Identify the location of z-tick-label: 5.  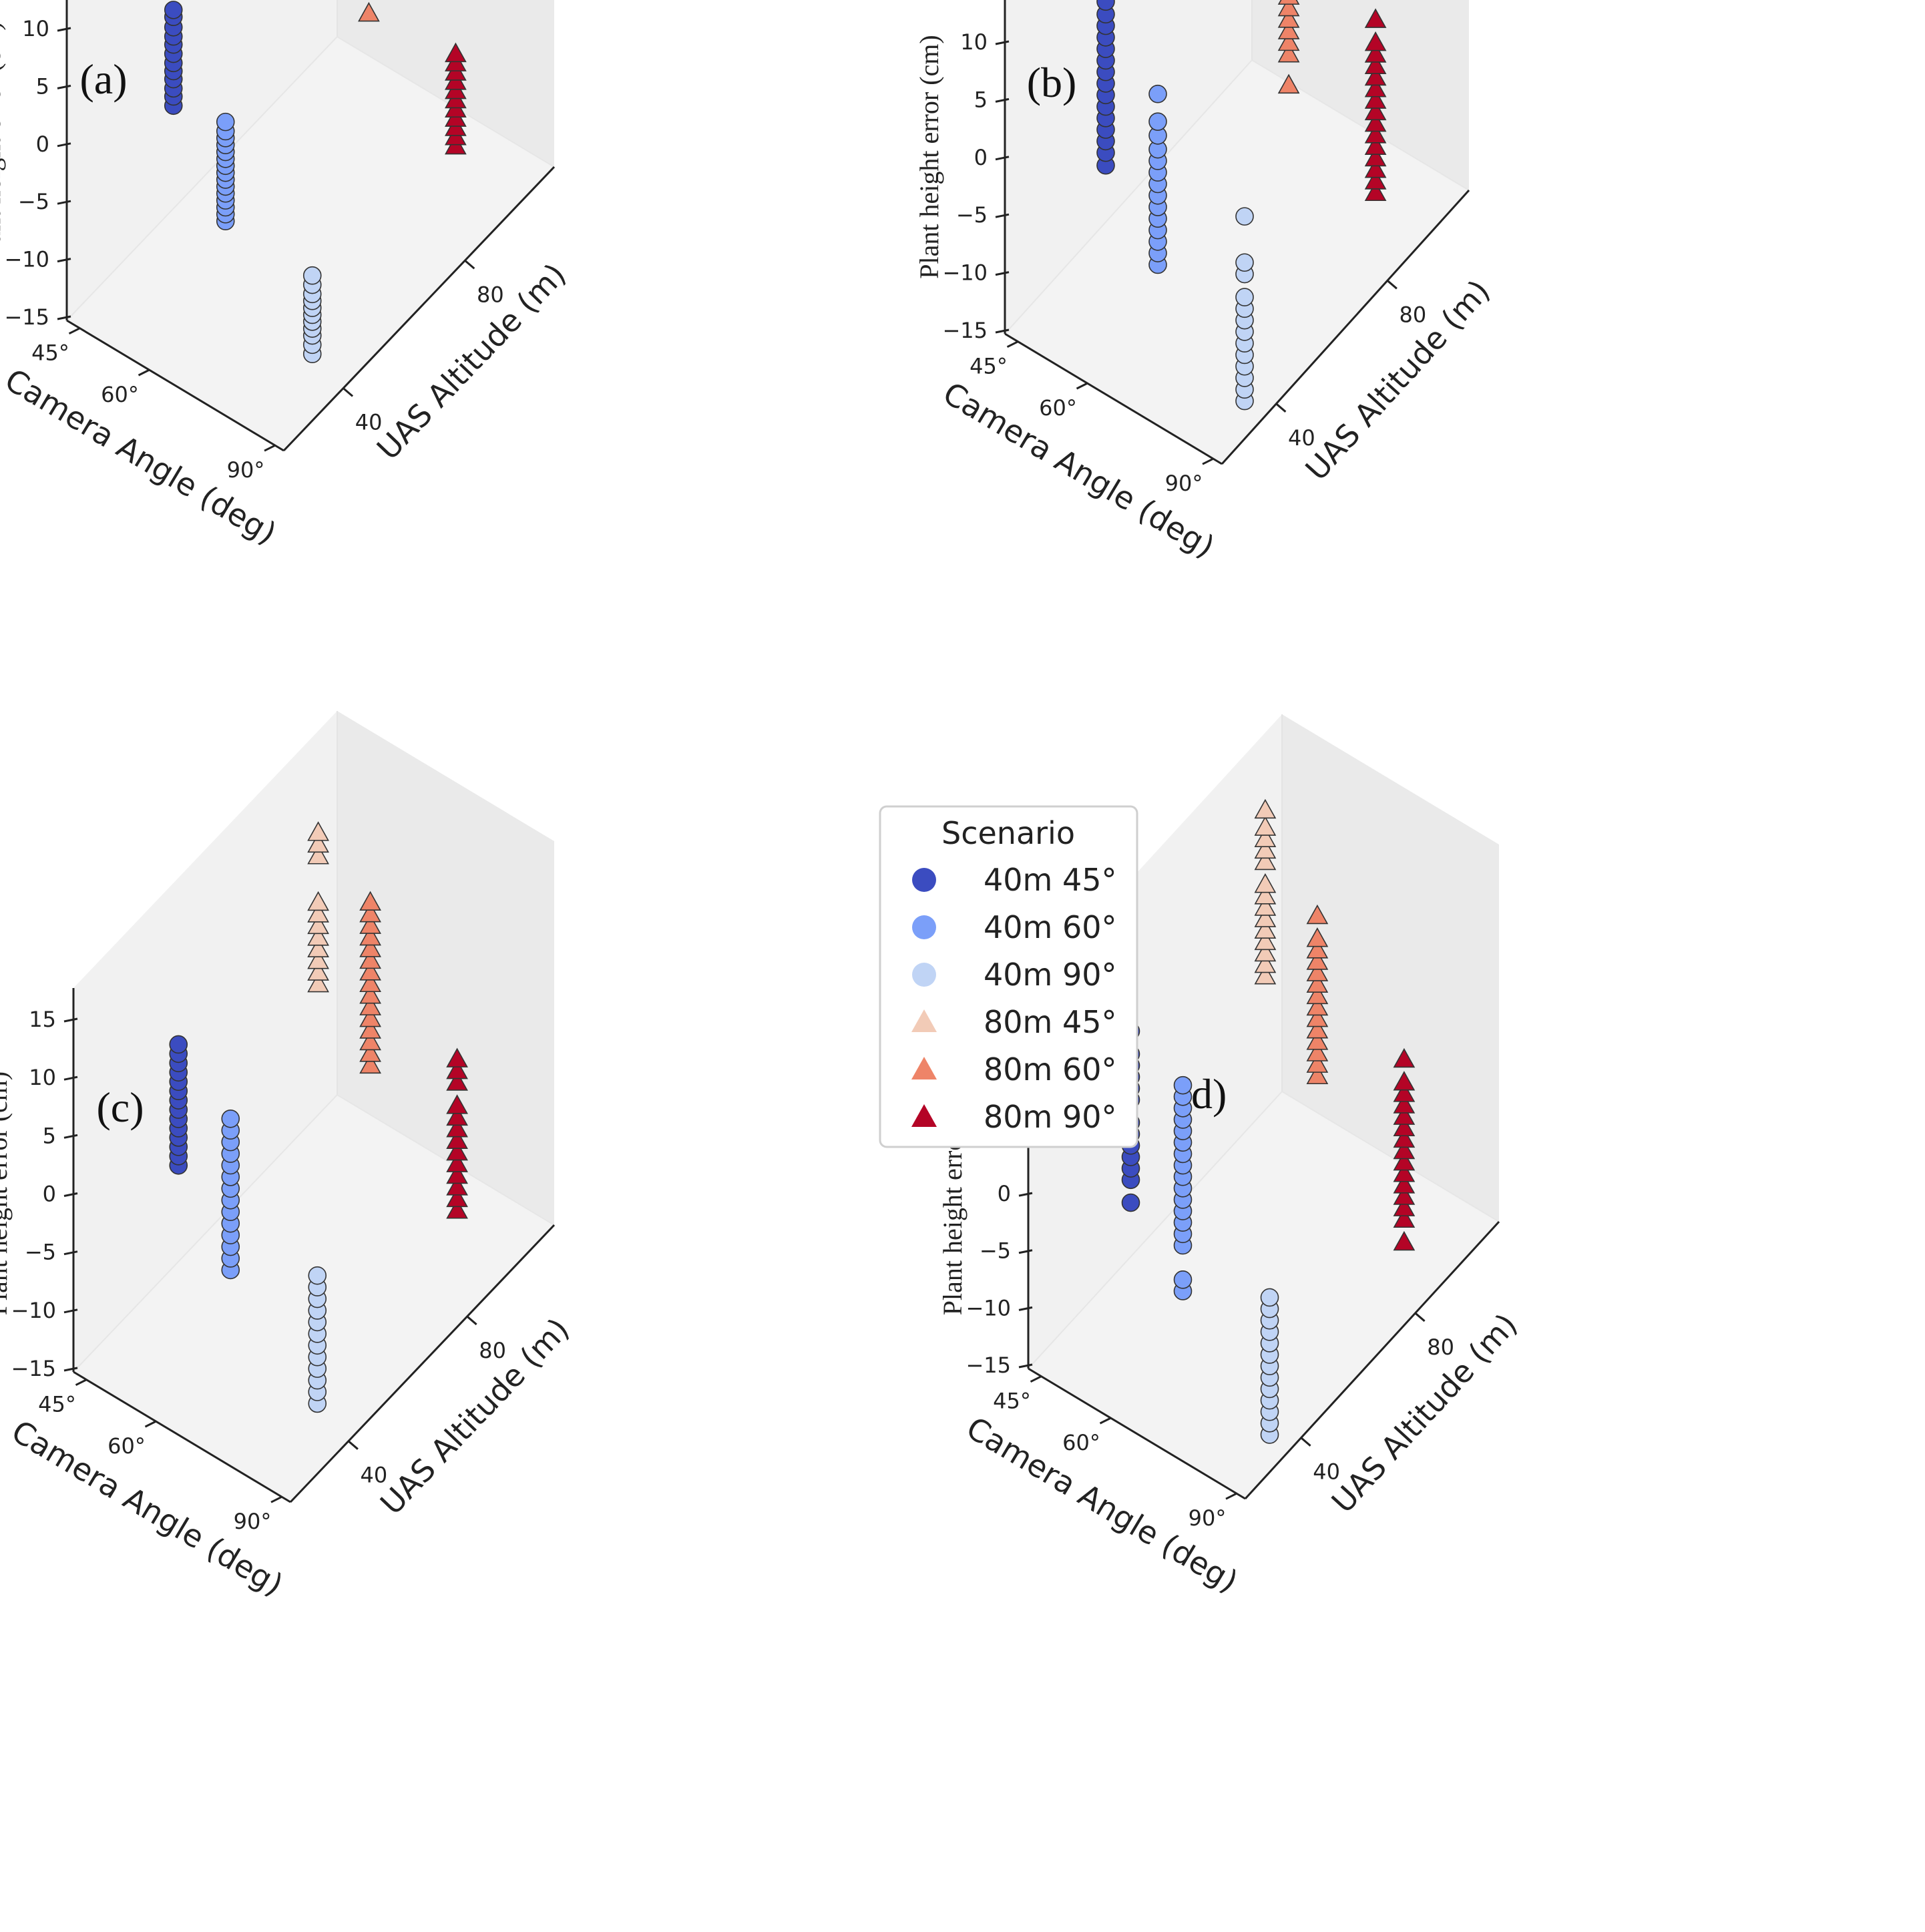
(981, 99).